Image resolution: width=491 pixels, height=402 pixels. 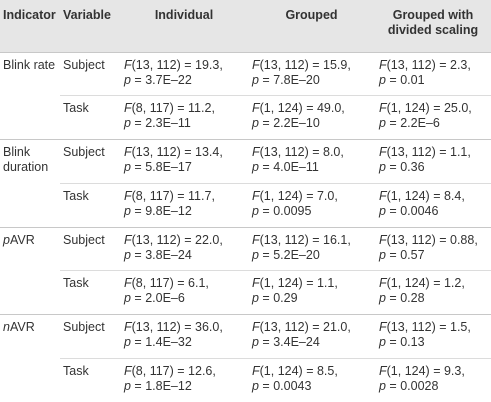 What do you see at coordinates (30, 270) in the screenshot?
I see `indicator-cell: pAVR` at bounding box center [30, 270].